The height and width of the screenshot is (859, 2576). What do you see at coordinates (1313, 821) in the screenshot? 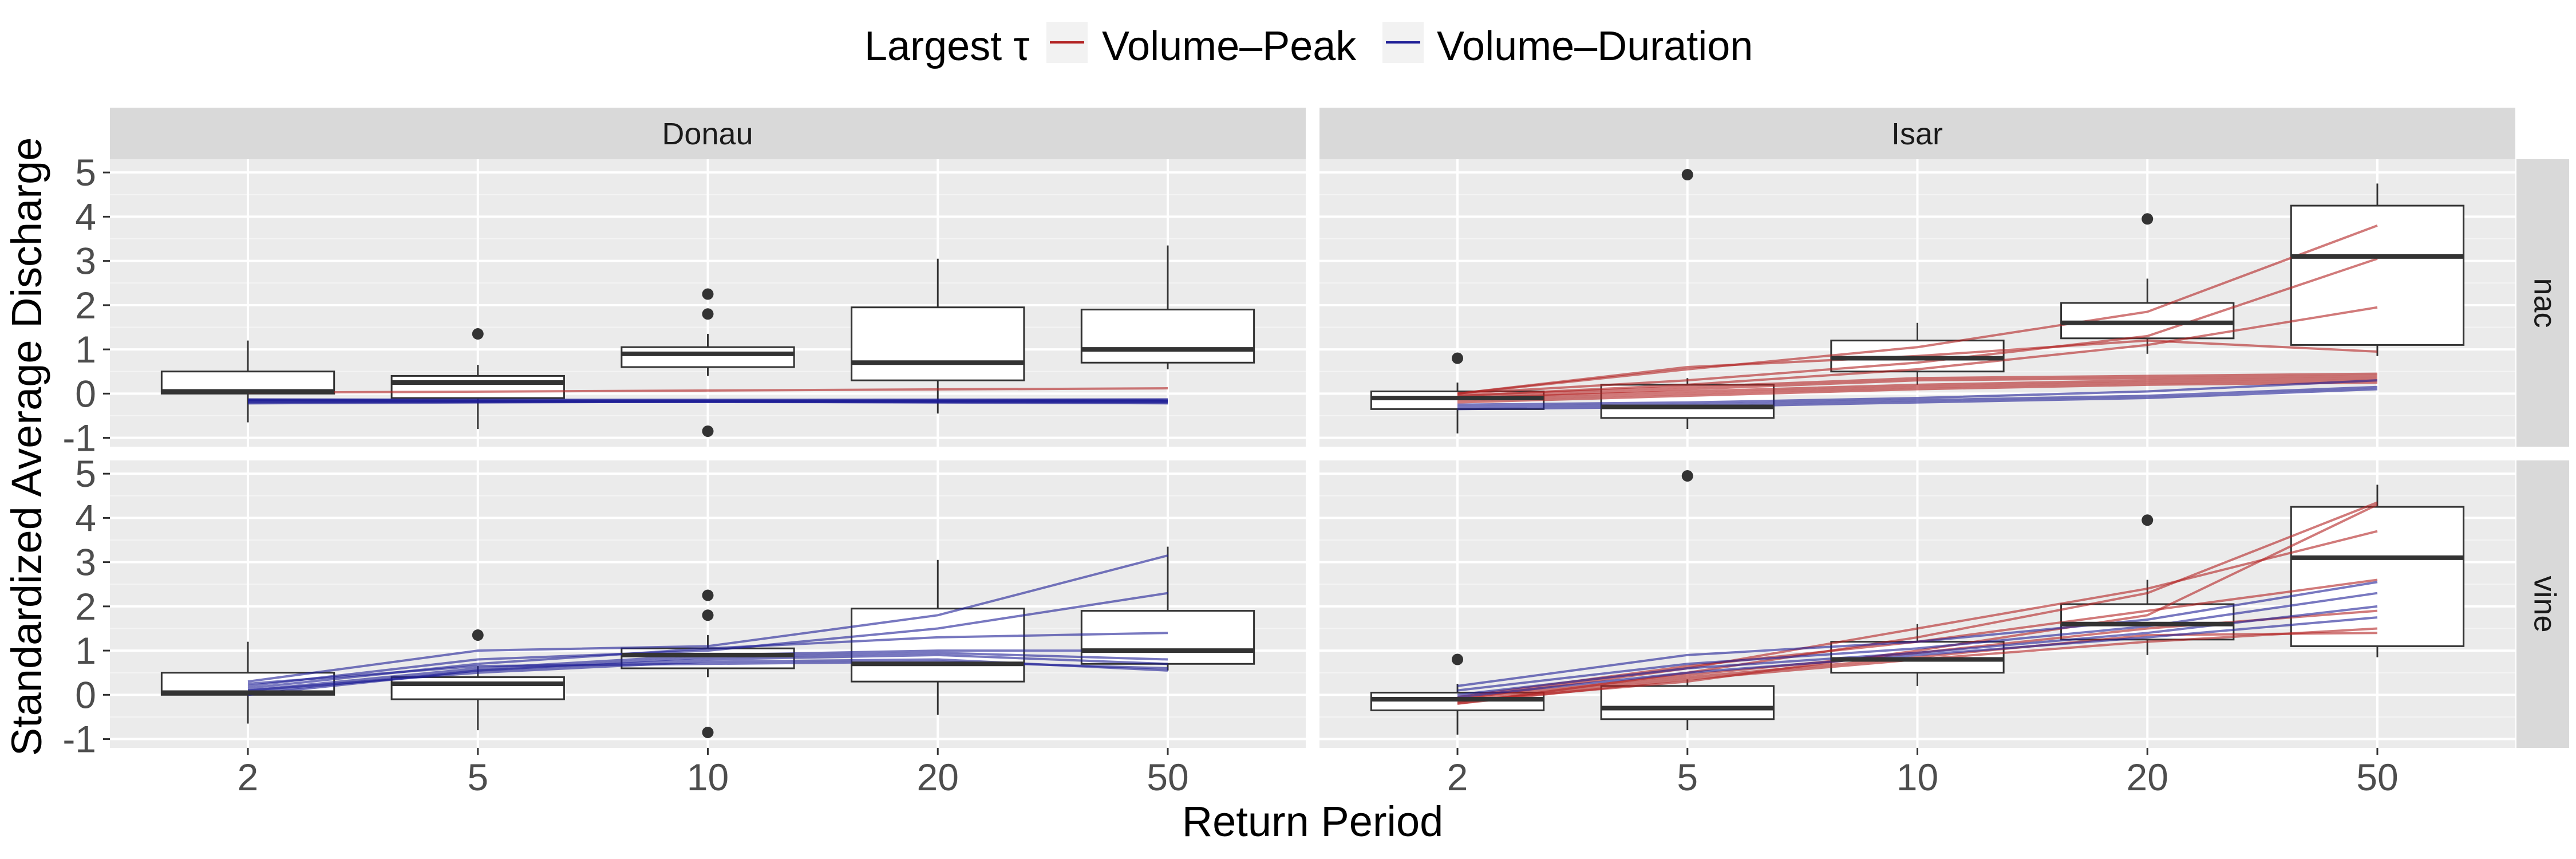
I see `x-axis-title: Return Period` at bounding box center [1313, 821].